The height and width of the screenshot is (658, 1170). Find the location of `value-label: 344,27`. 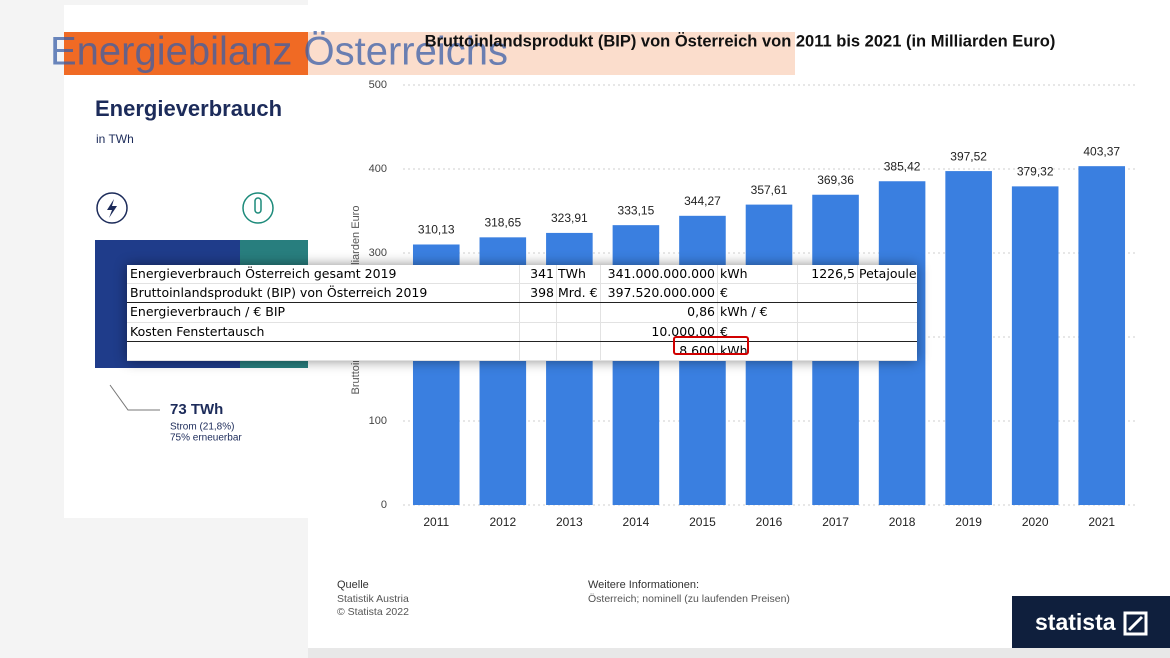

value-label: 344,27 is located at coordinates (702, 201).